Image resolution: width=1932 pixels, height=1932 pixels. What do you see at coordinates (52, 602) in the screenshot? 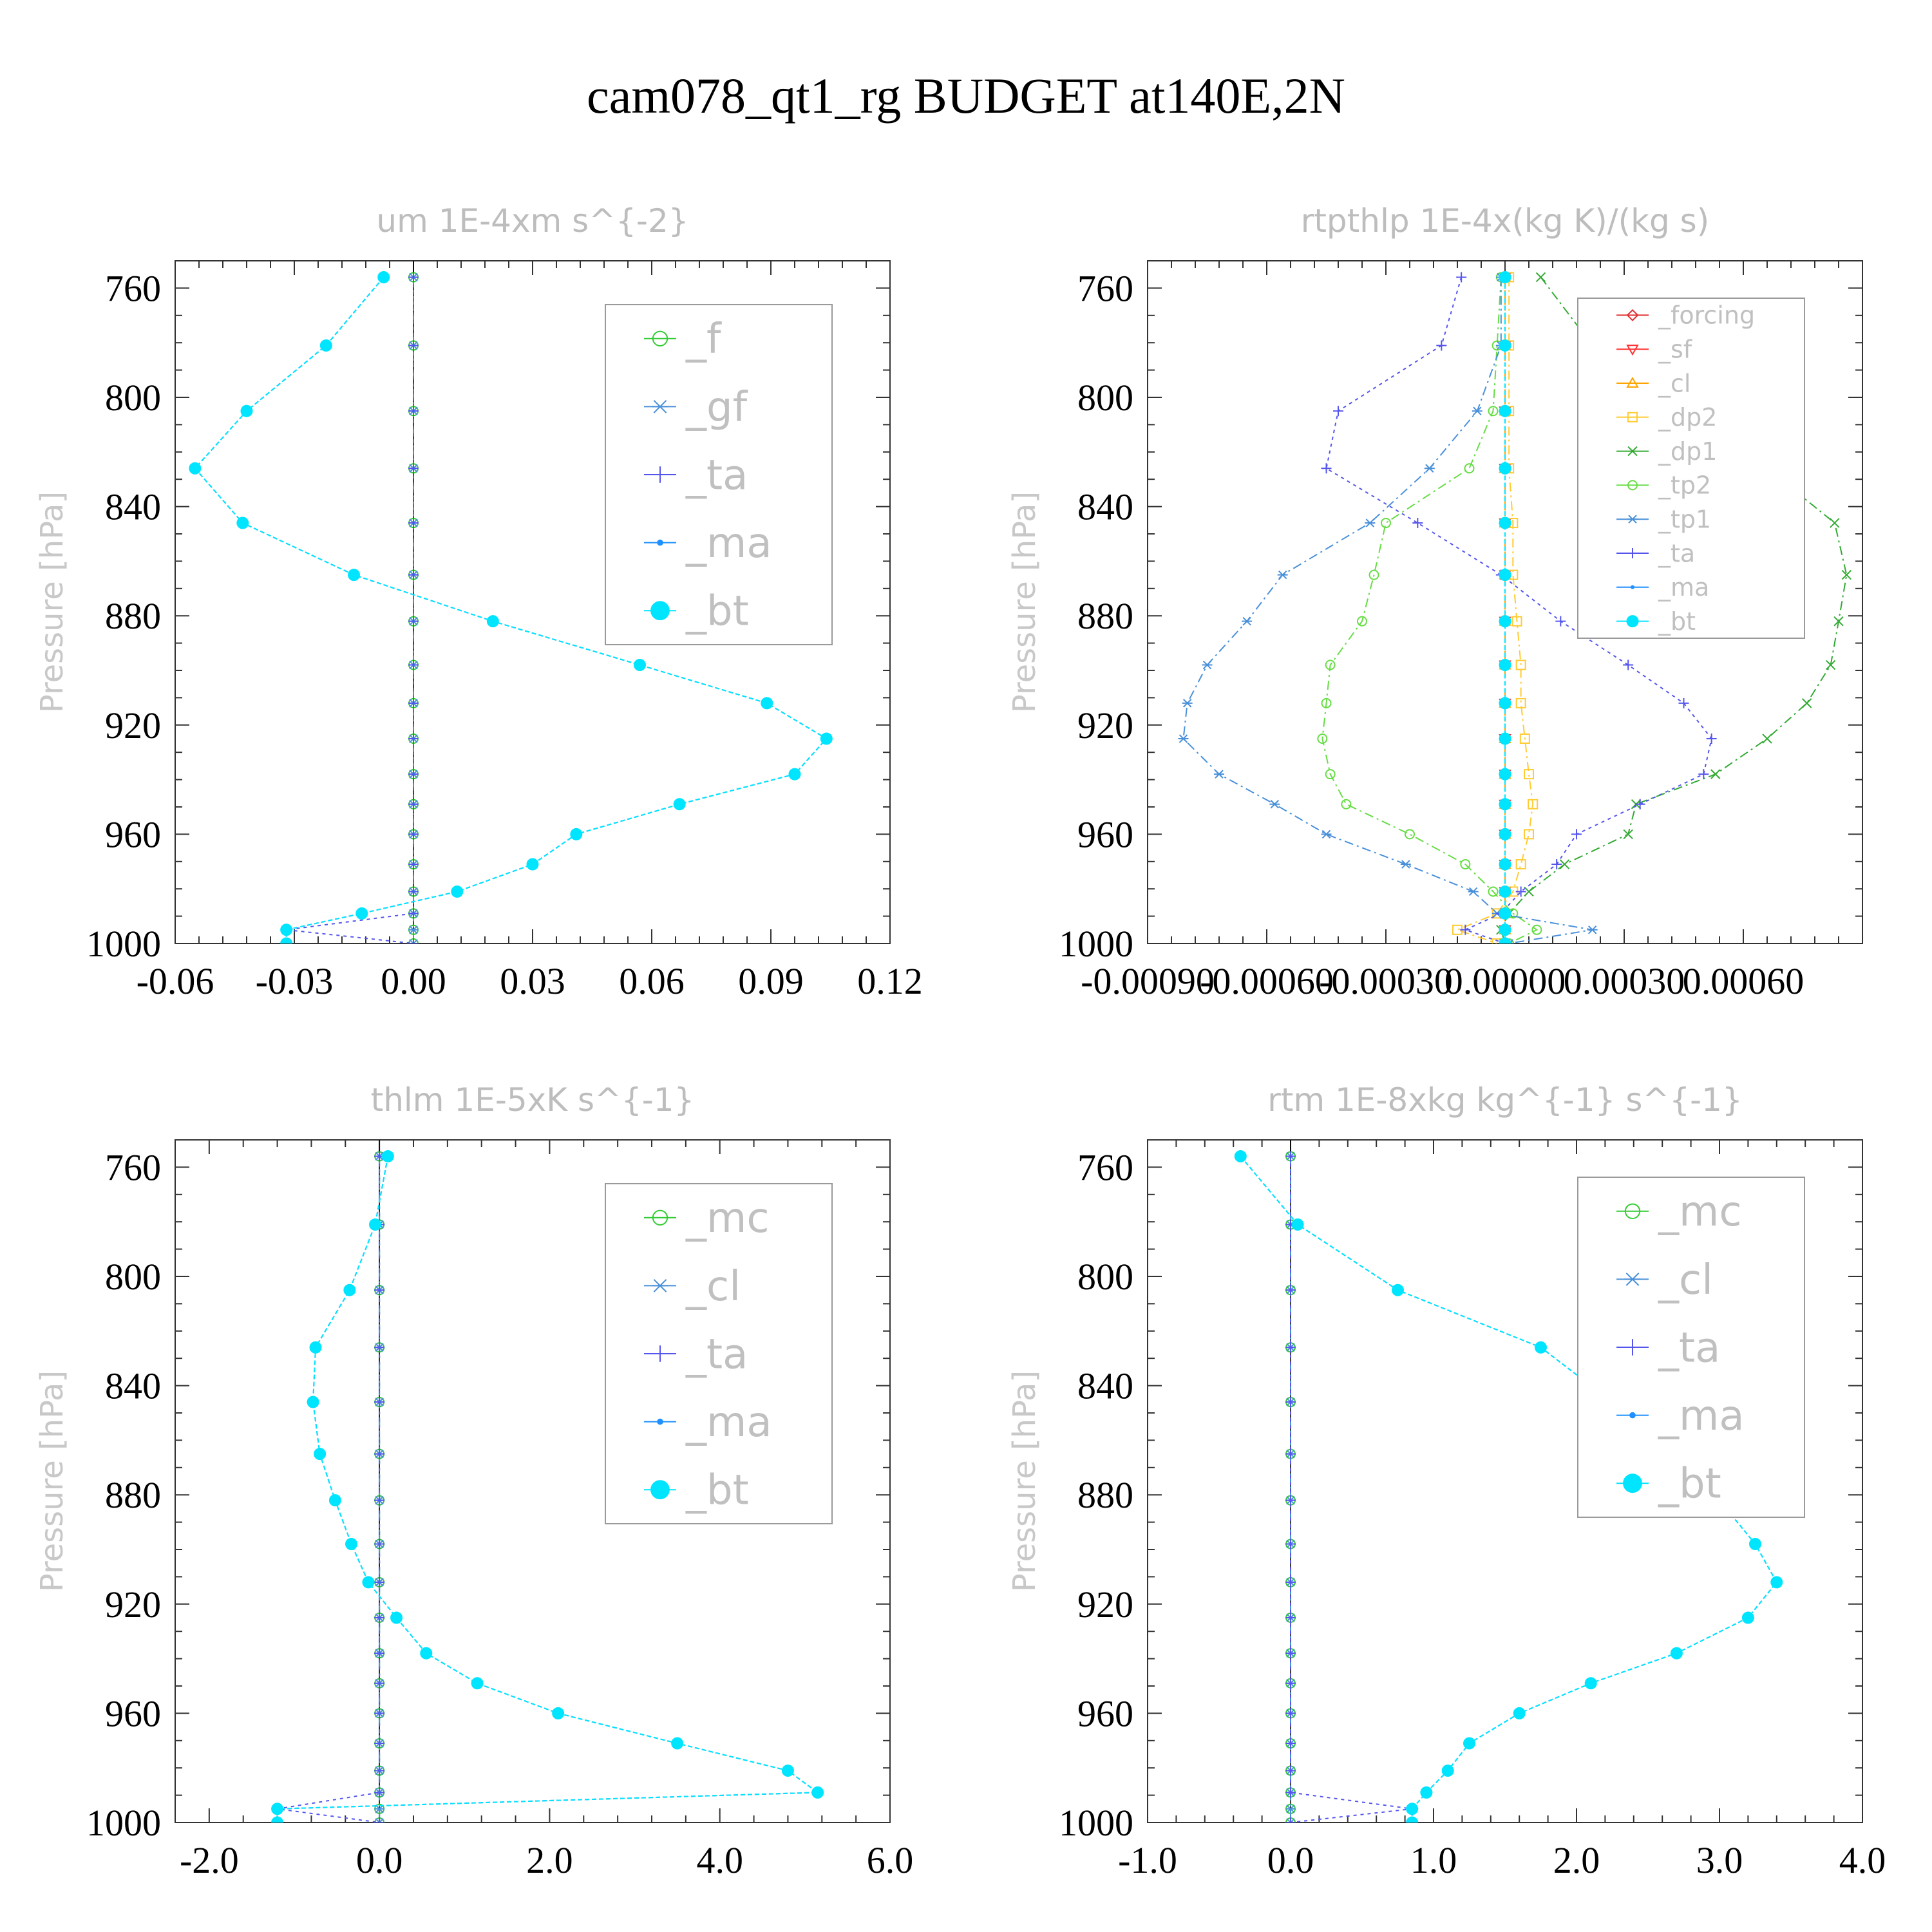
I see `y-axis-label: Pressure [hPa]` at bounding box center [52, 602].